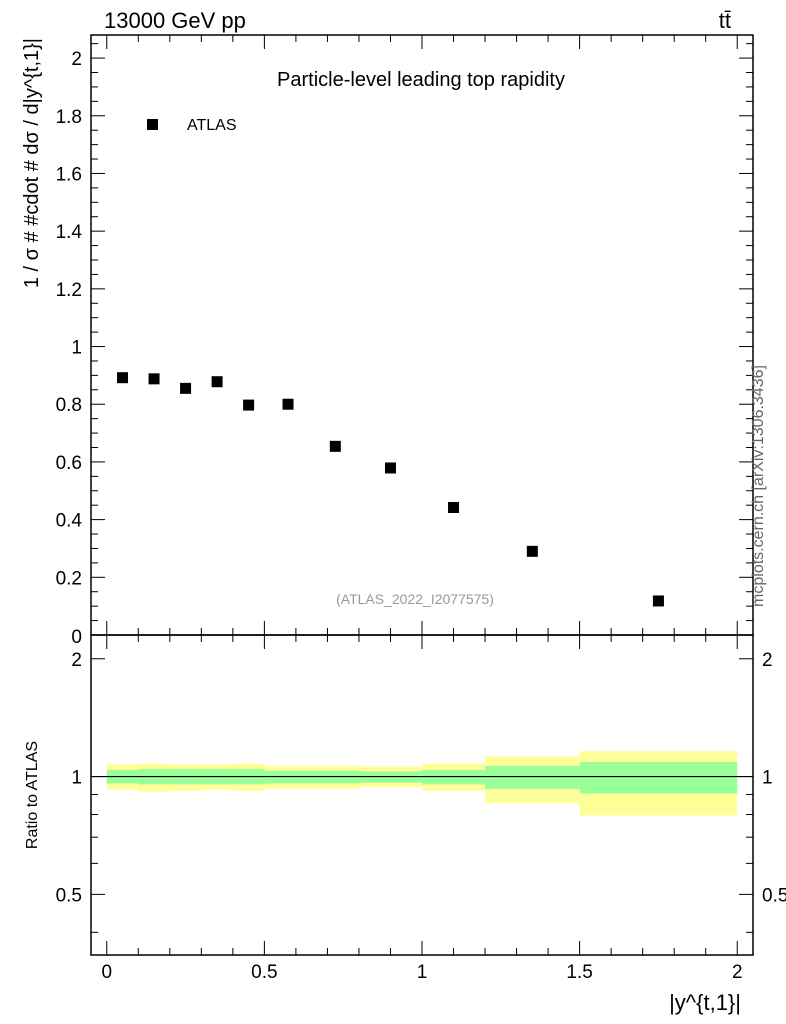  What do you see at coordinates (69, 117) in the screenshot?
I see `y-tick-label: 1.8` at bounding box center [69, 117].